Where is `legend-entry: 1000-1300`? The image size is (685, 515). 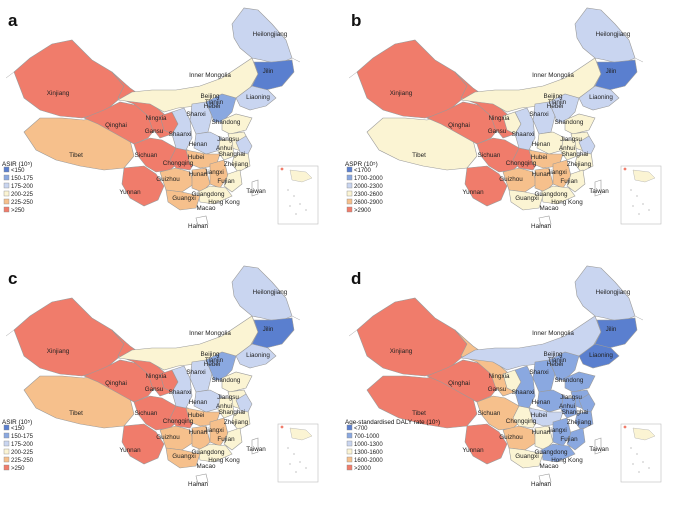 legend-entry: 1000-1300 is located at coordinates (368, 445).